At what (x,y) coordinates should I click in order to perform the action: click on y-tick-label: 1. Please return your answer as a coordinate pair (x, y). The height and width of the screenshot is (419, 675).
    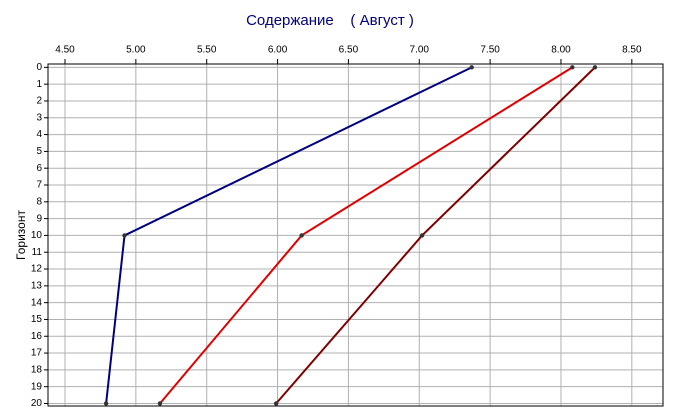
    Looking at the image, I should click on (39, 84).